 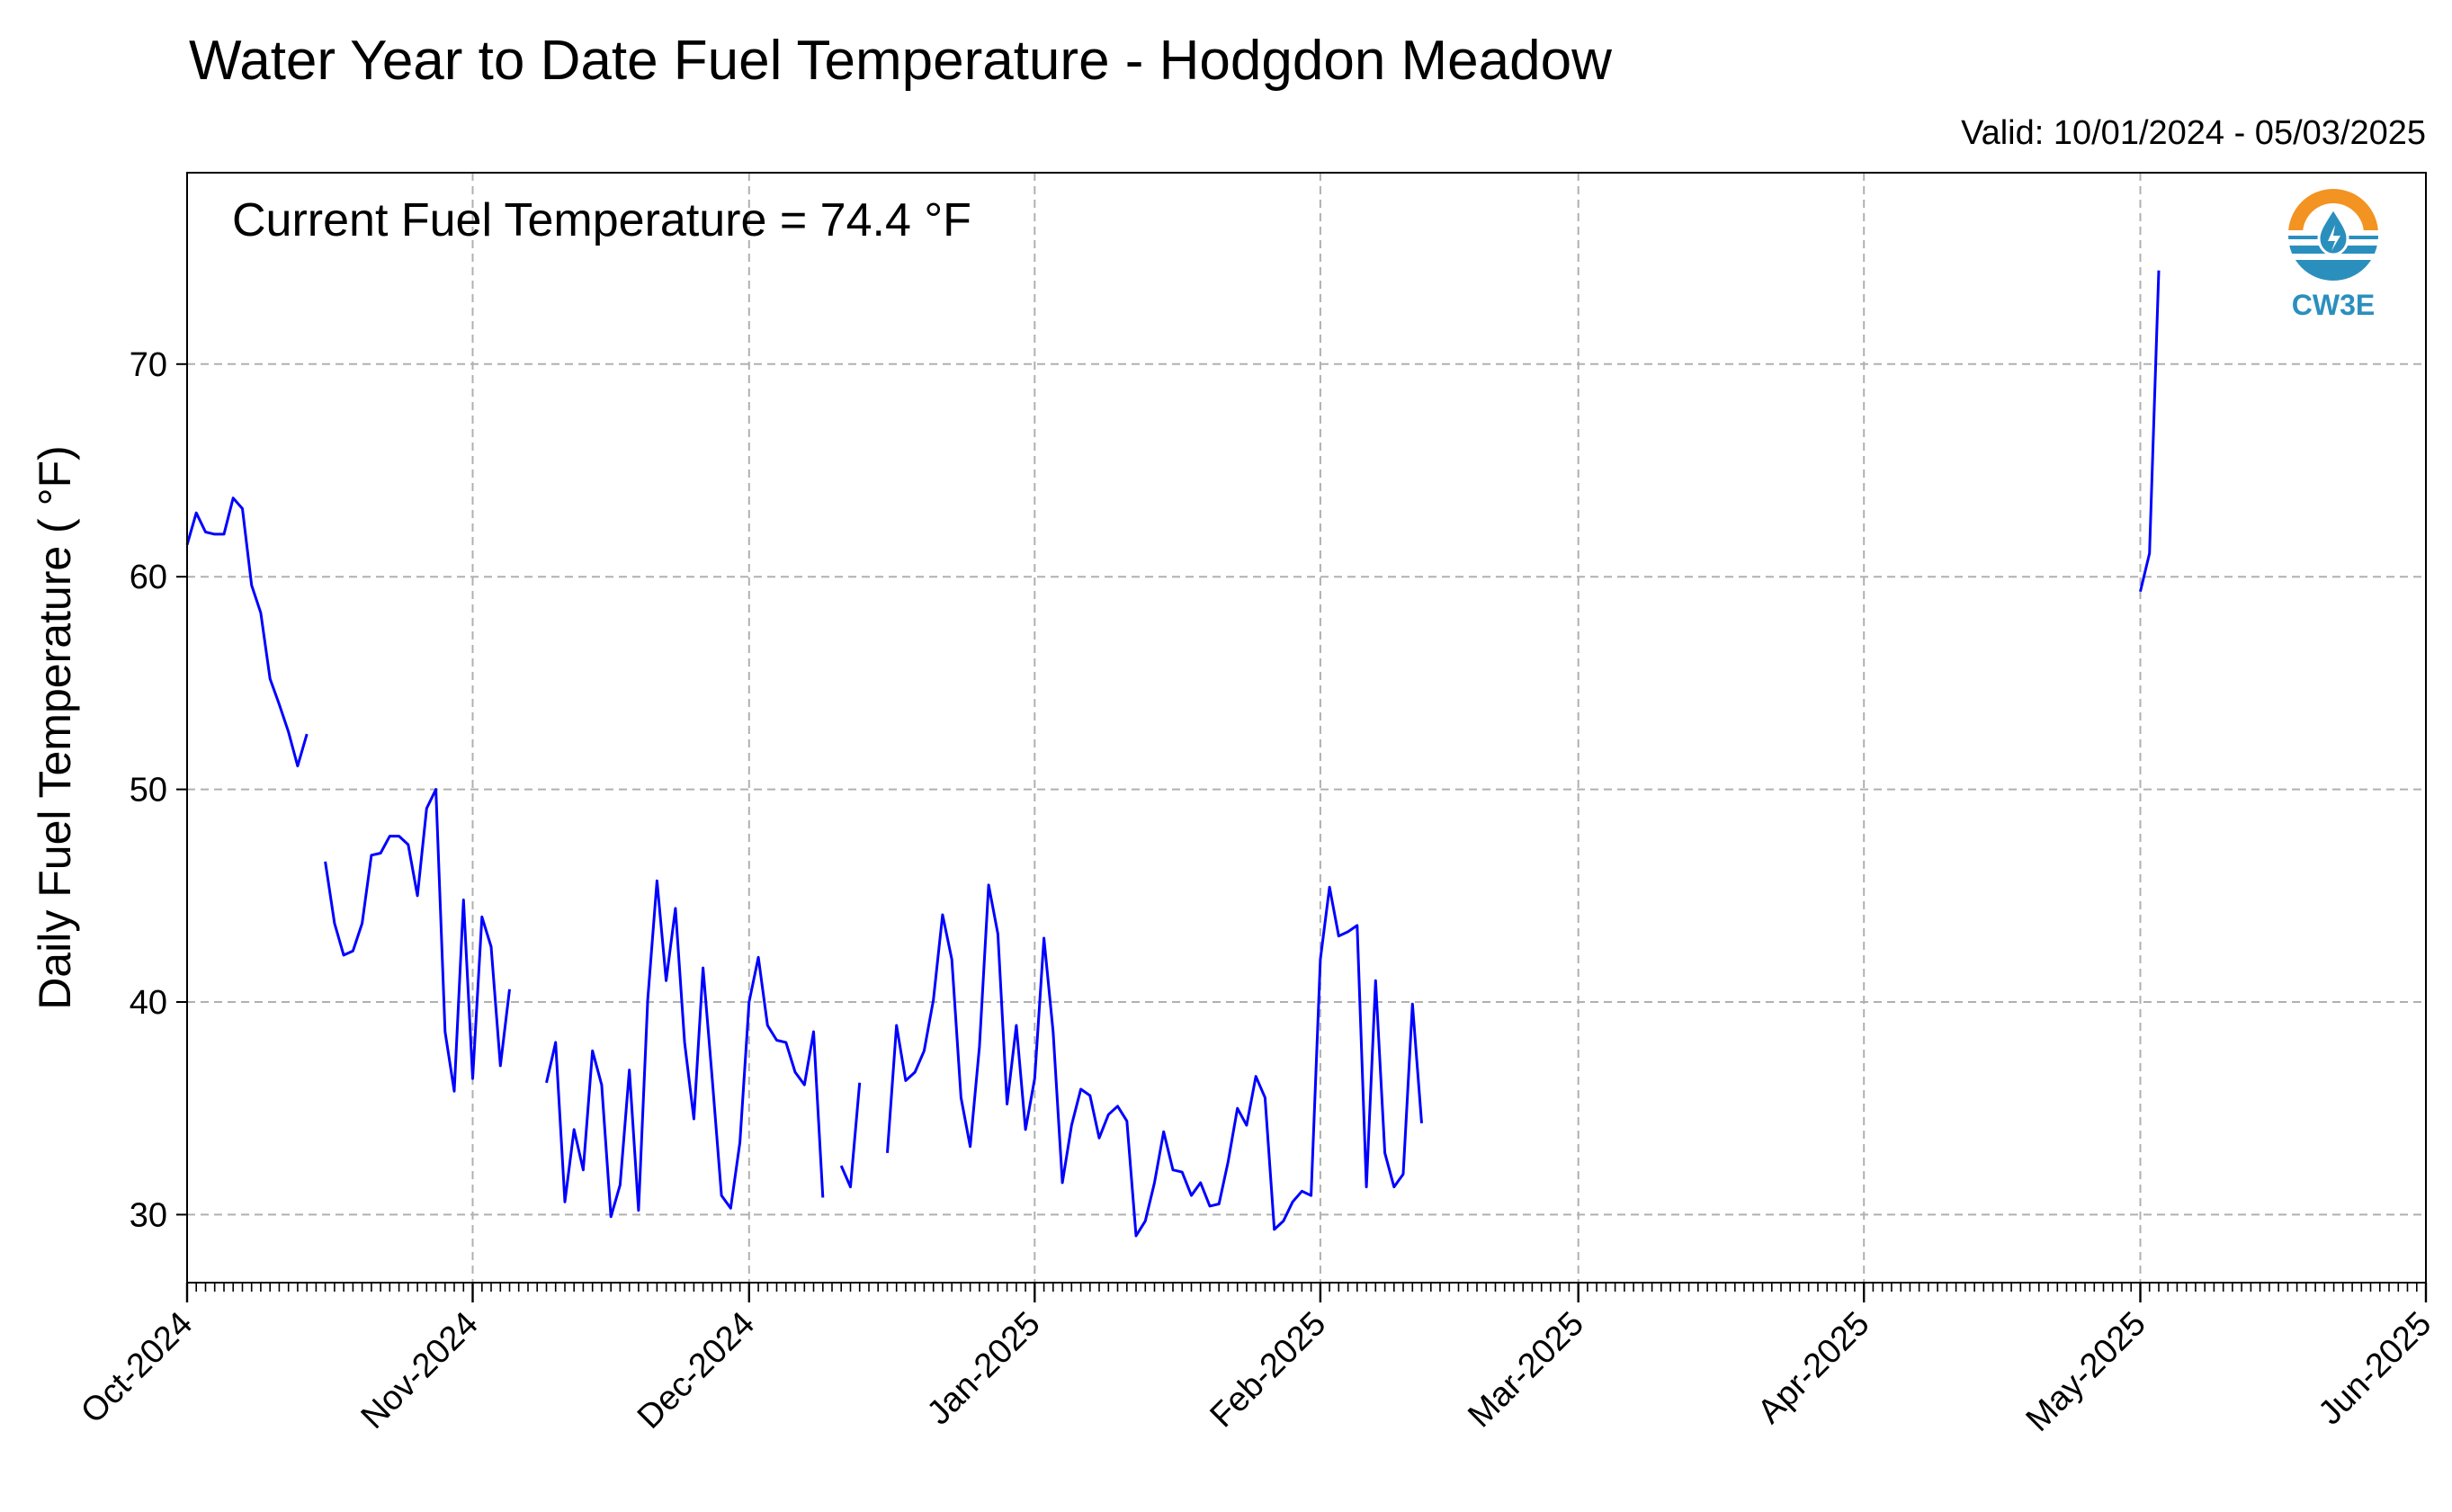 I want to click on cw3e-logo: CW3E, so click(x=2333, y=255).